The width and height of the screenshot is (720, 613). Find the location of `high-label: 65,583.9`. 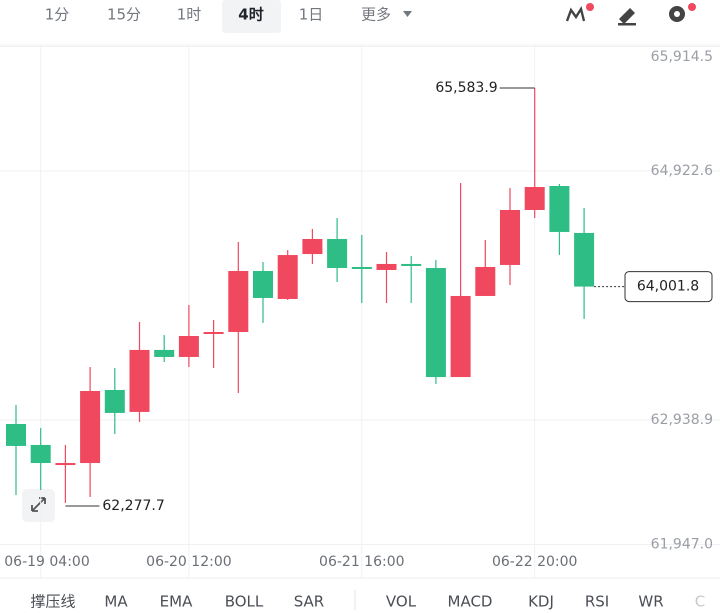

high-label: 65,583.9 is located at coordinates (466, 88).